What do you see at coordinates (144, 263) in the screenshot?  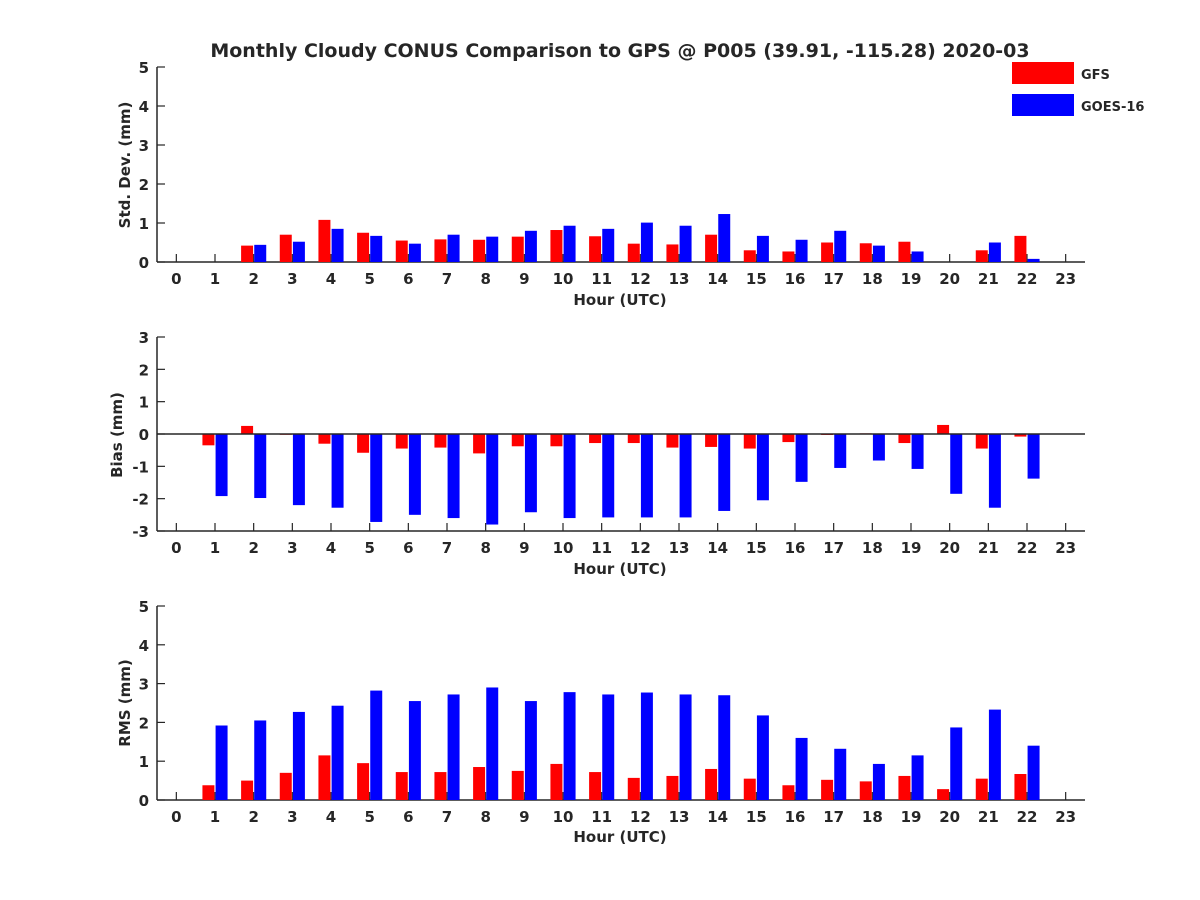 I see `std-dev-ytick-label: 0` at bounding box center [144, 263].